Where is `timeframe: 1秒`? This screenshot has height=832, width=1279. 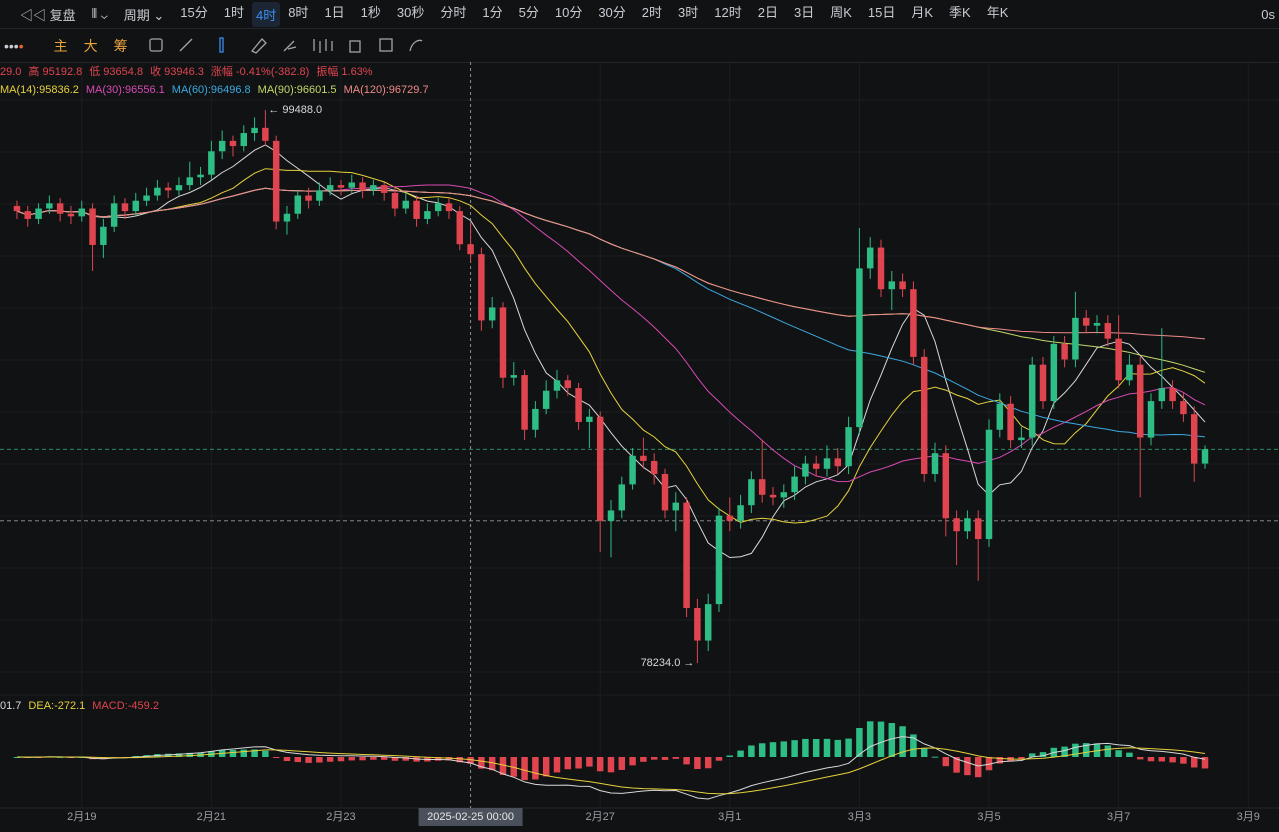
timeframe: 1秒 is located at coordinates (370, 12).